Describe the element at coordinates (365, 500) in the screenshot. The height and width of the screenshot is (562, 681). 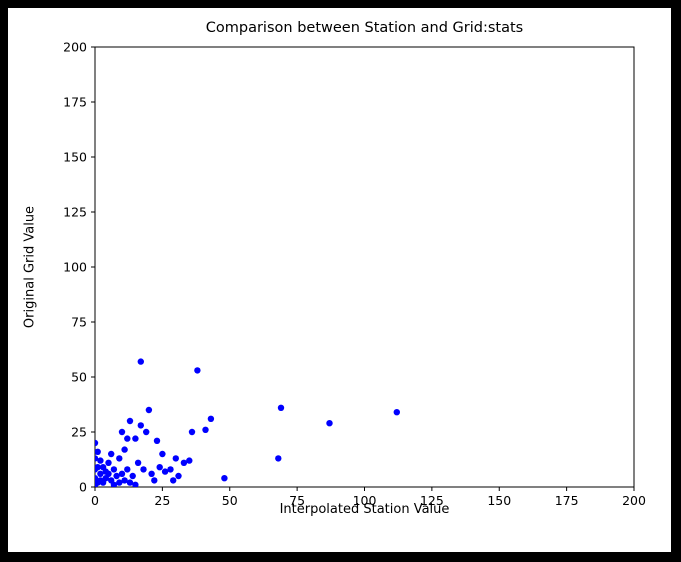
I see `x-tick-label: 100` at that location.